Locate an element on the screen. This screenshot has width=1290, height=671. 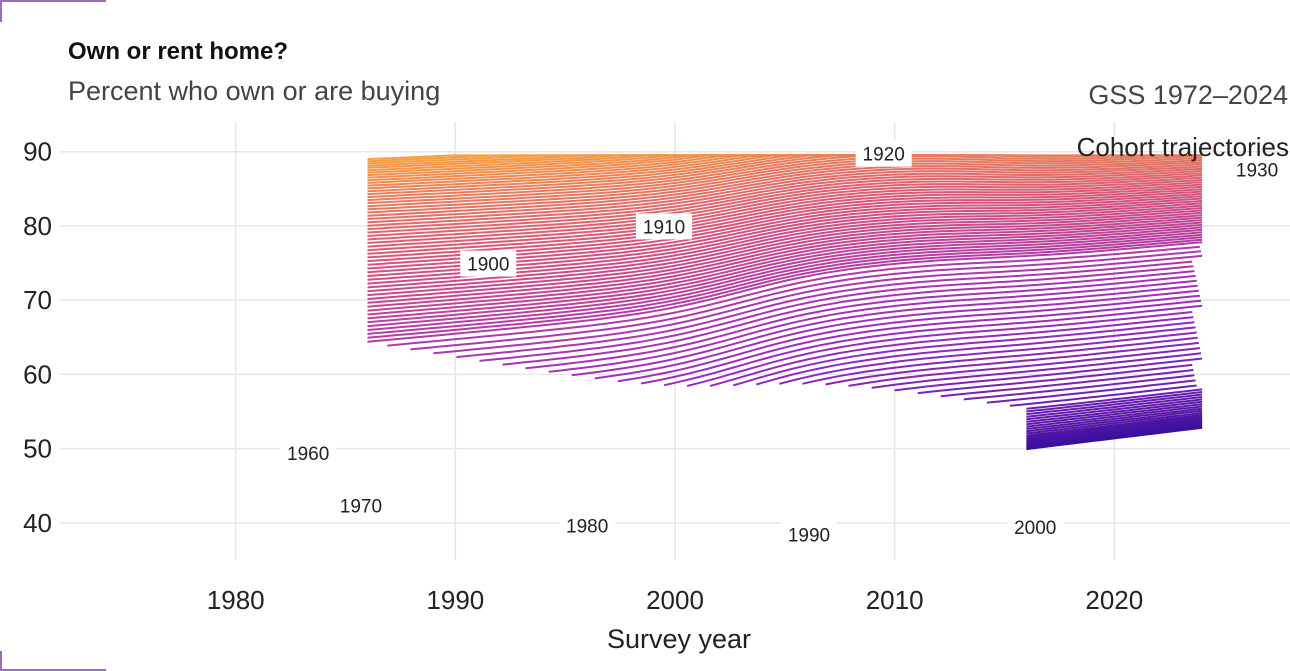
y-tick-label: 80 is located at coordinates (37, 226).